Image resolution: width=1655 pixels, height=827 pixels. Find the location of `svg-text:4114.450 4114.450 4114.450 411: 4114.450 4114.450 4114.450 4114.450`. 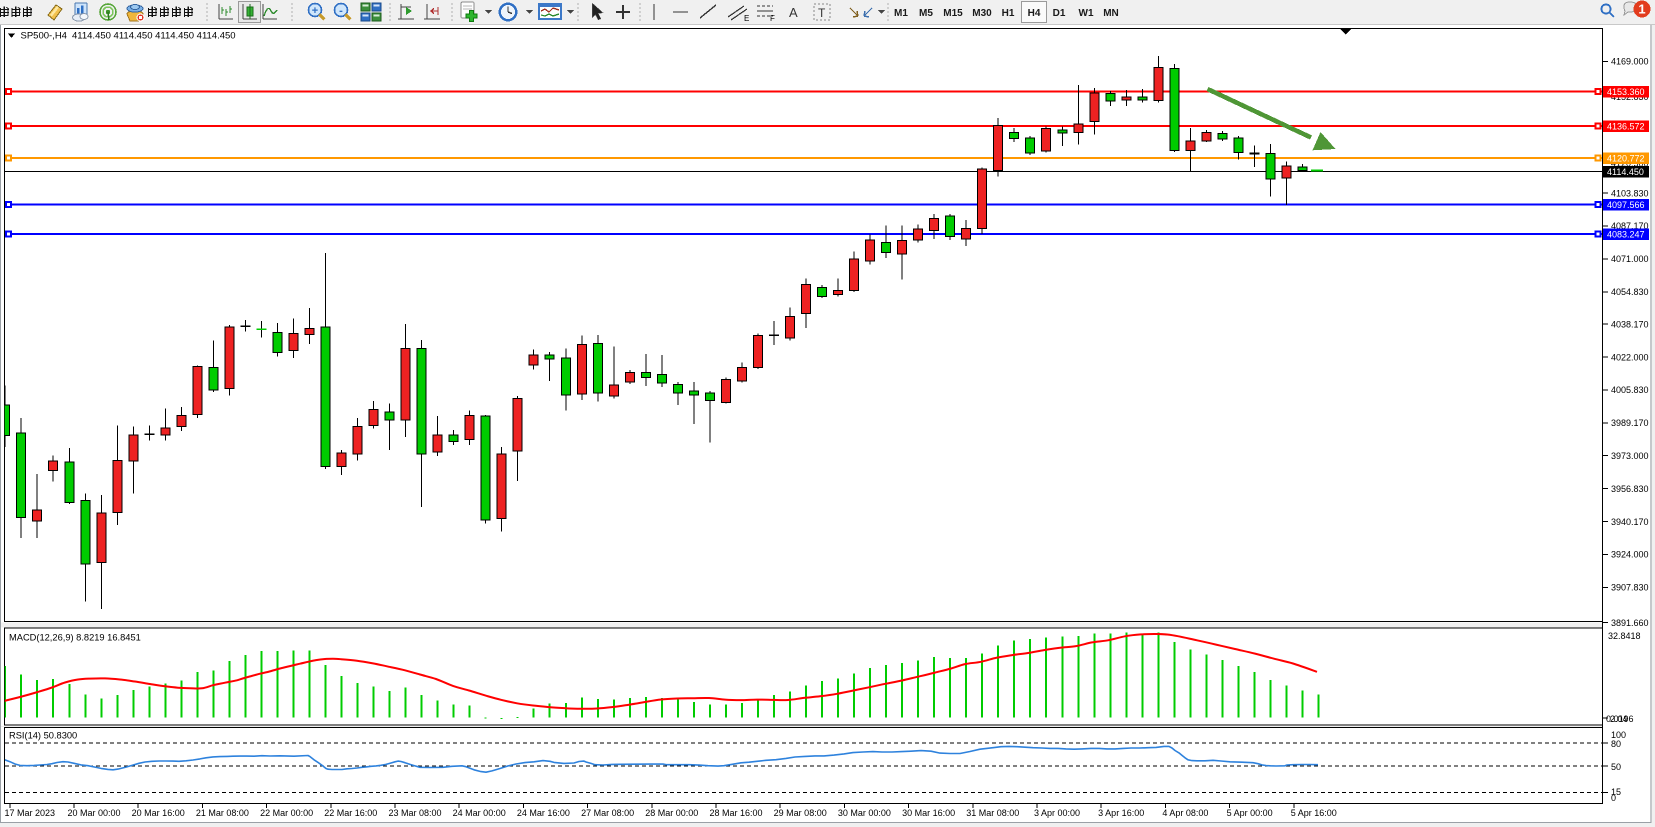

svg-text:4114.450 4114.450 4114.450 411: 4114.450 4114.450 4114.450 4114.450 is located at coordinates (154, 36).